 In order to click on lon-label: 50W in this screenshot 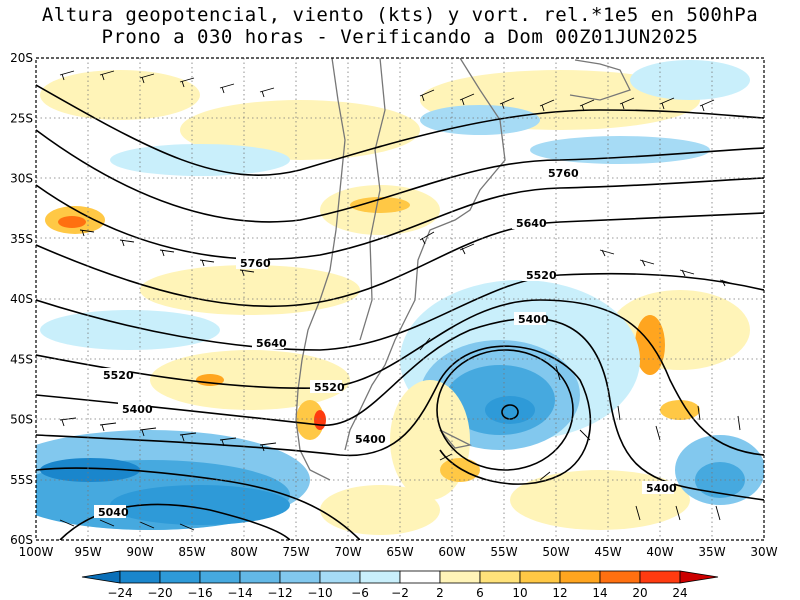, I will do `click(555, 552)`.